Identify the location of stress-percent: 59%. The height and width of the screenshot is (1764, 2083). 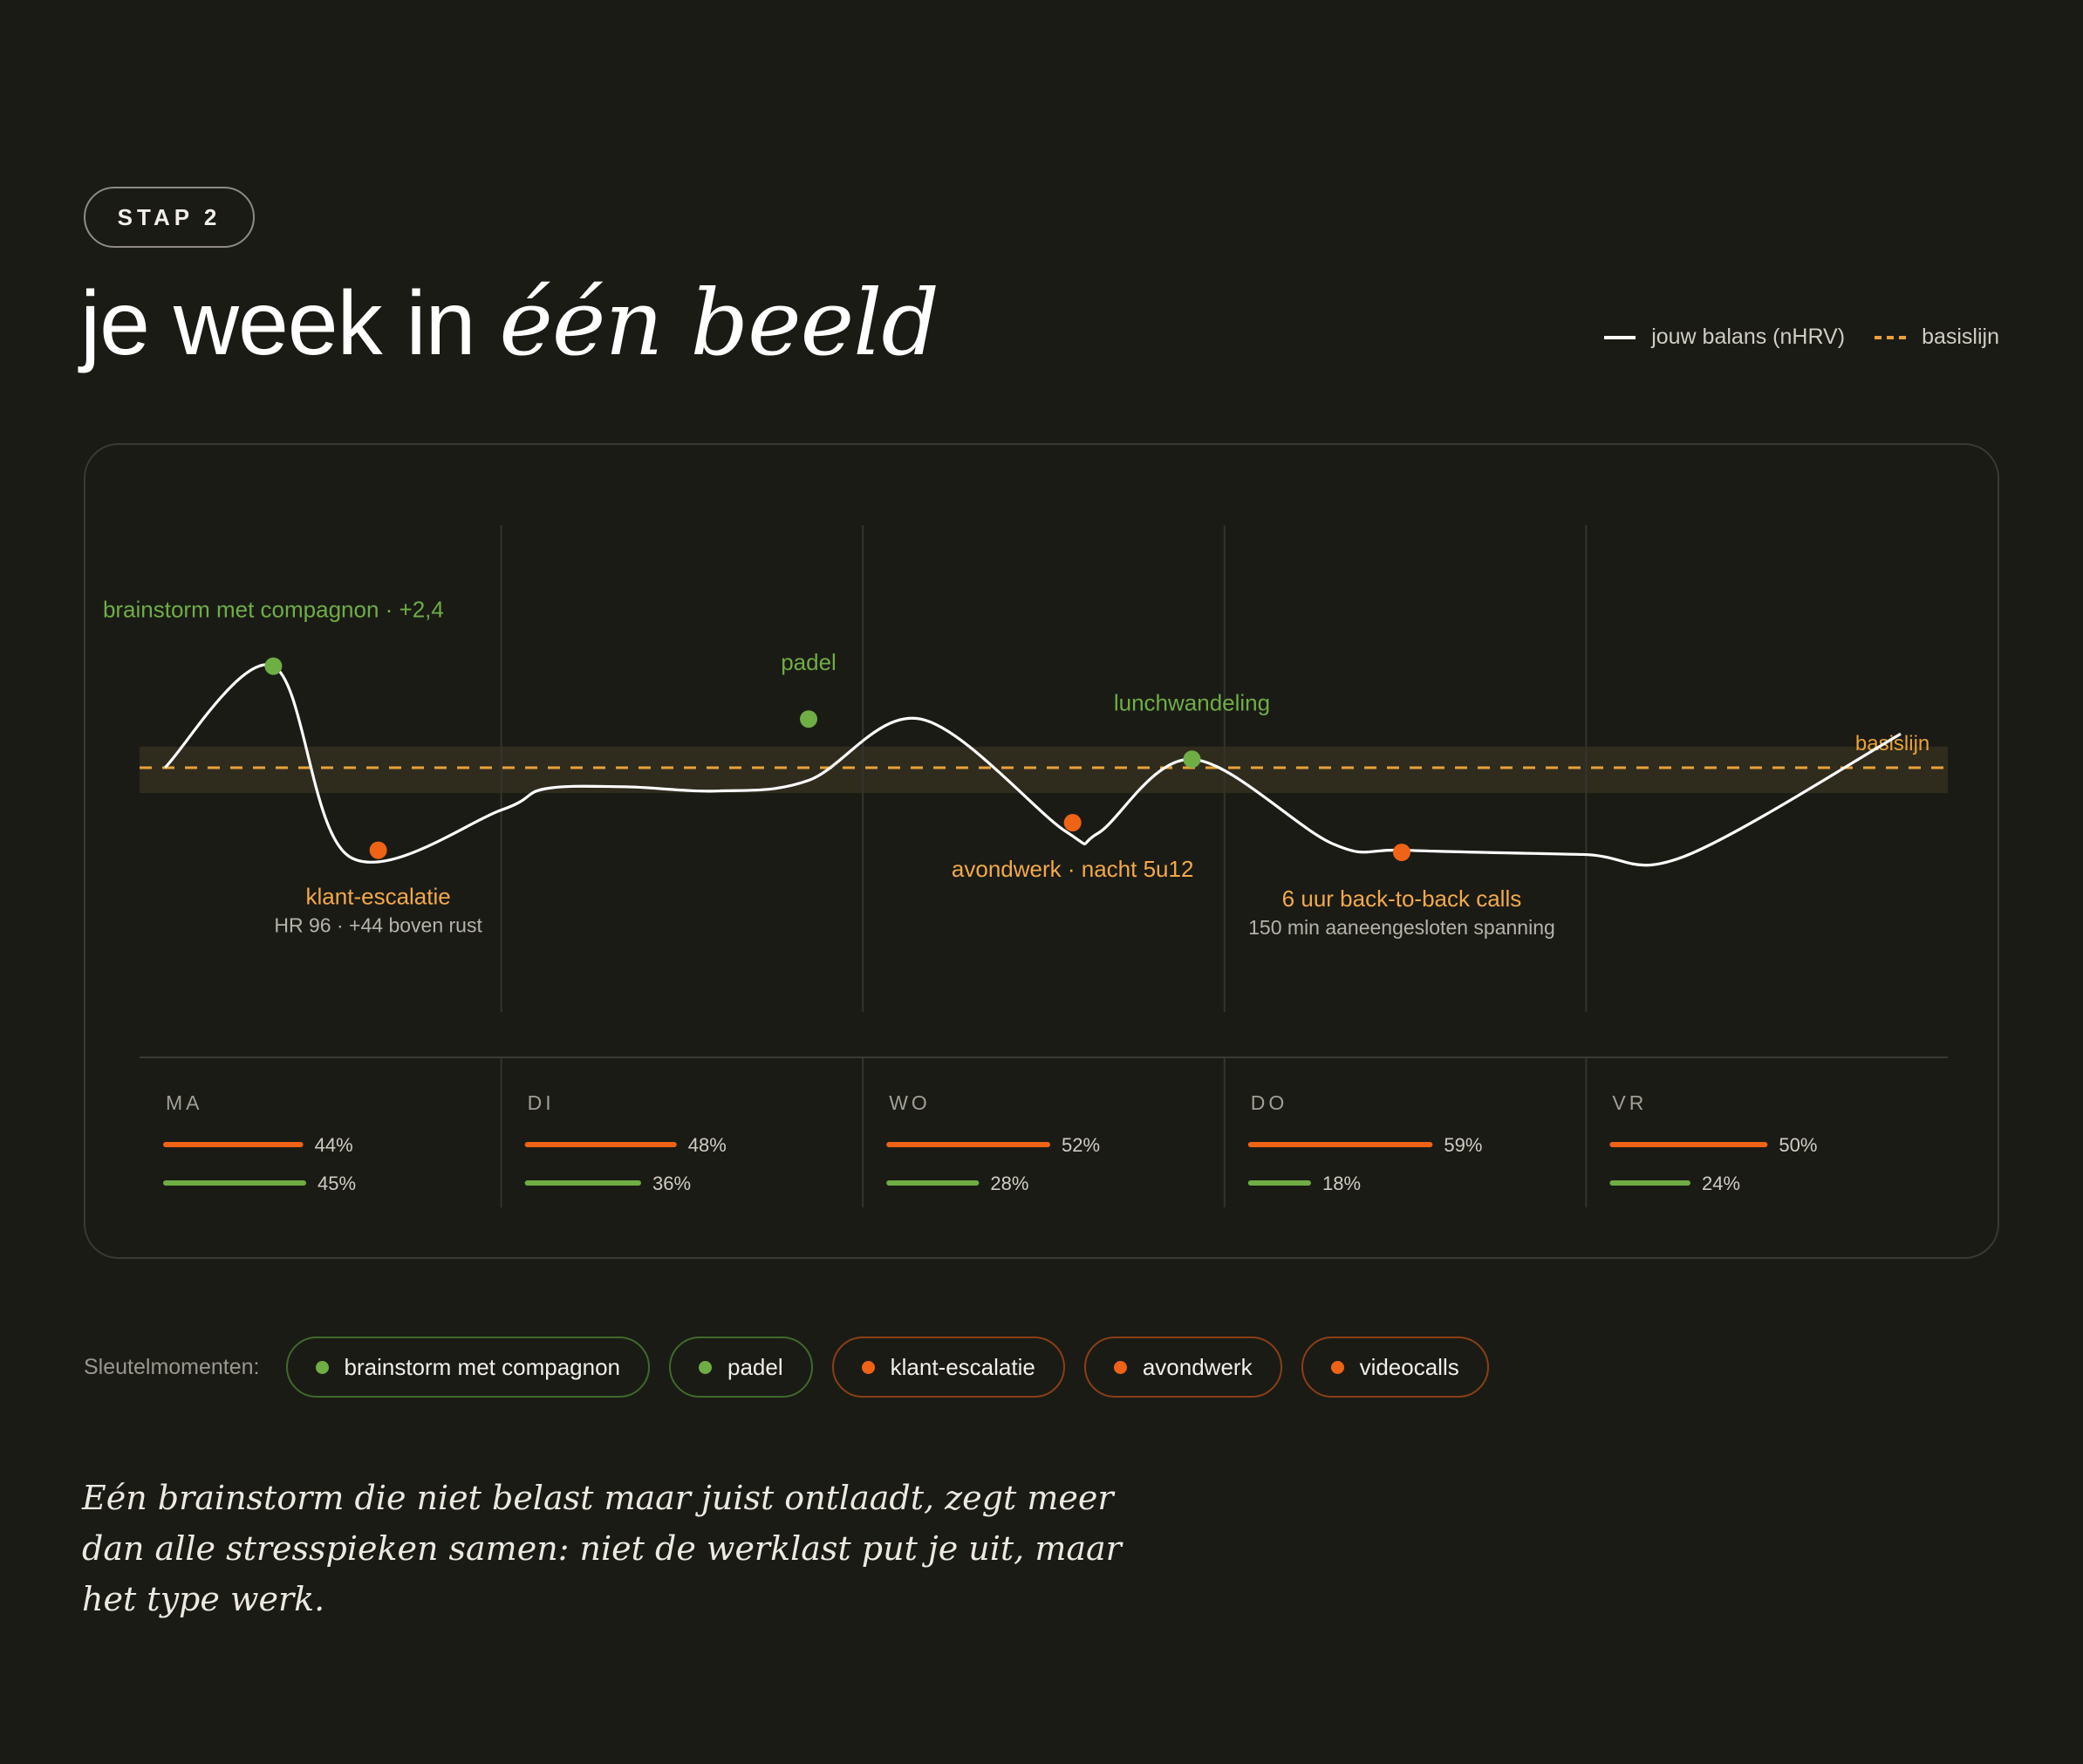
(1463, 1145).